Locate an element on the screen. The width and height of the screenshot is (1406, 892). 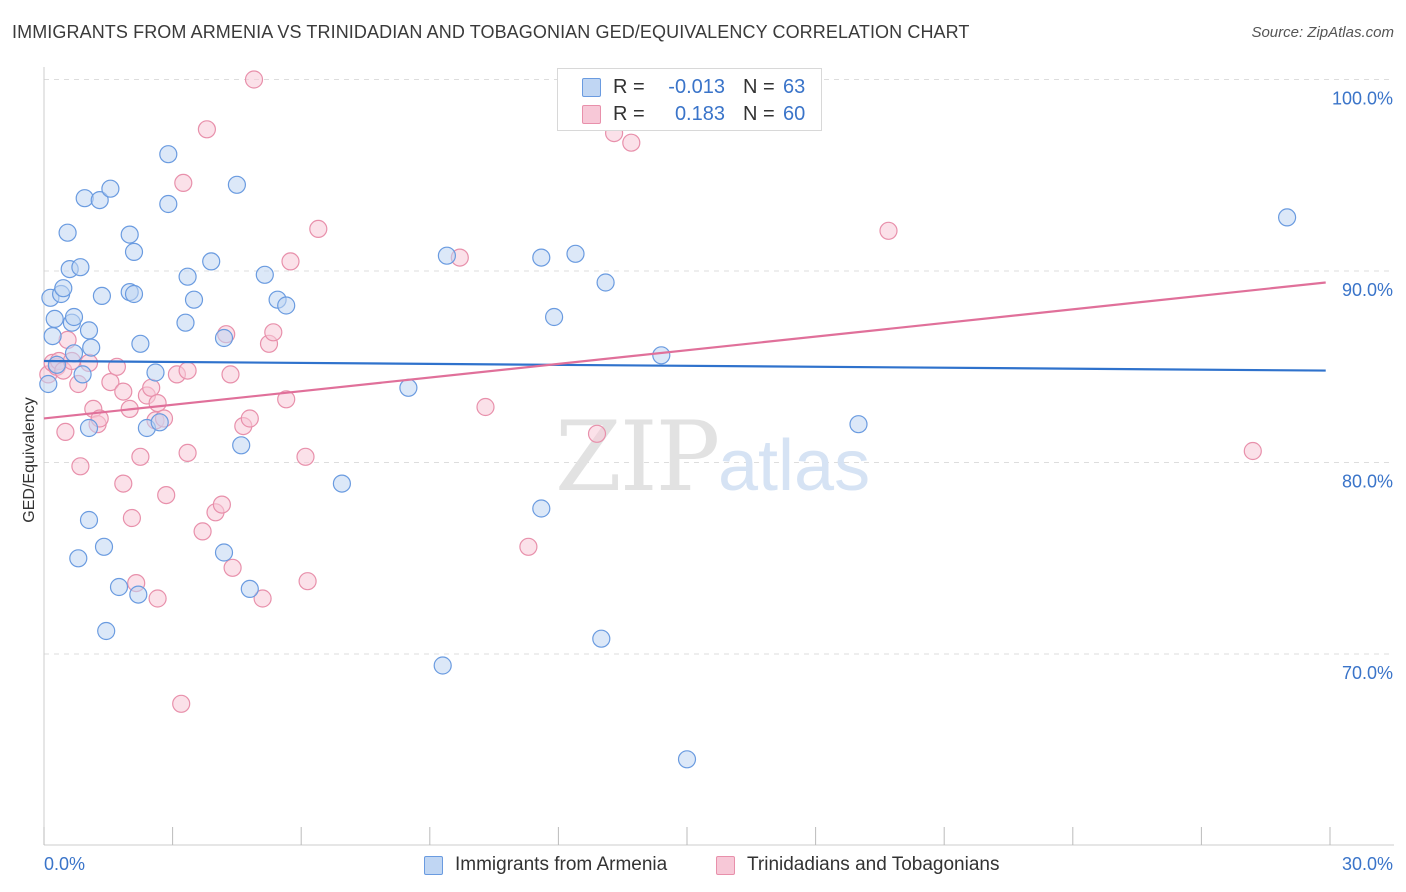
r-value: -0.013 is located at coordinates (696, 86).